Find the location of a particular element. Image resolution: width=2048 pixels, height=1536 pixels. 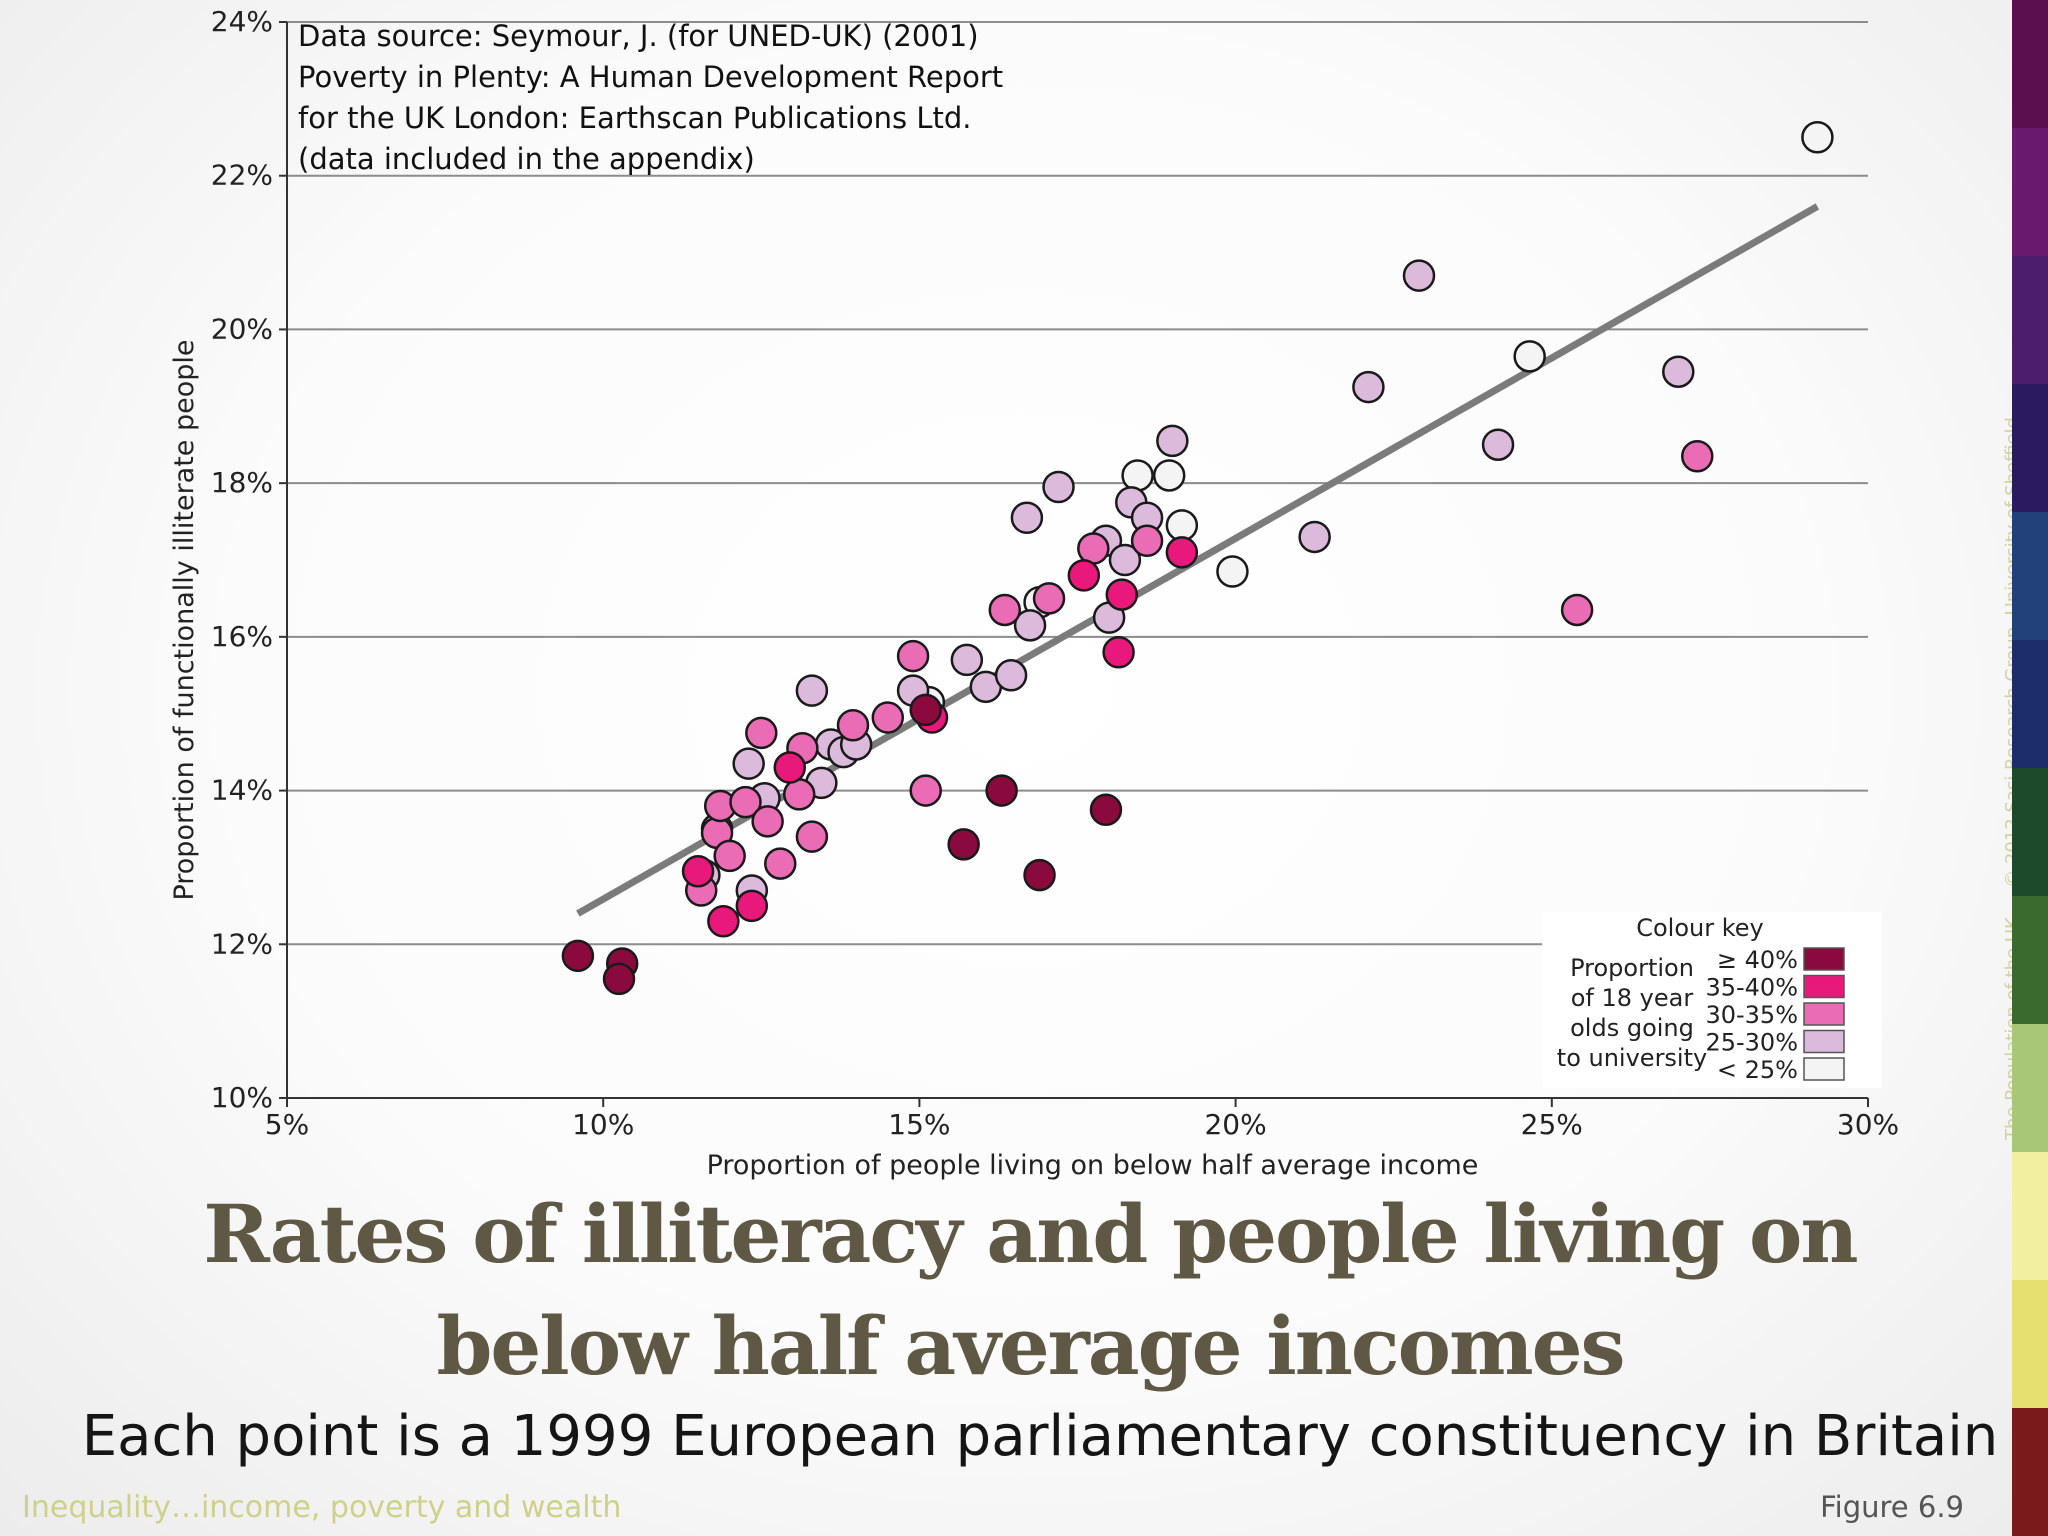

y-tick-label: 12% is located at coordinates (242, 943).